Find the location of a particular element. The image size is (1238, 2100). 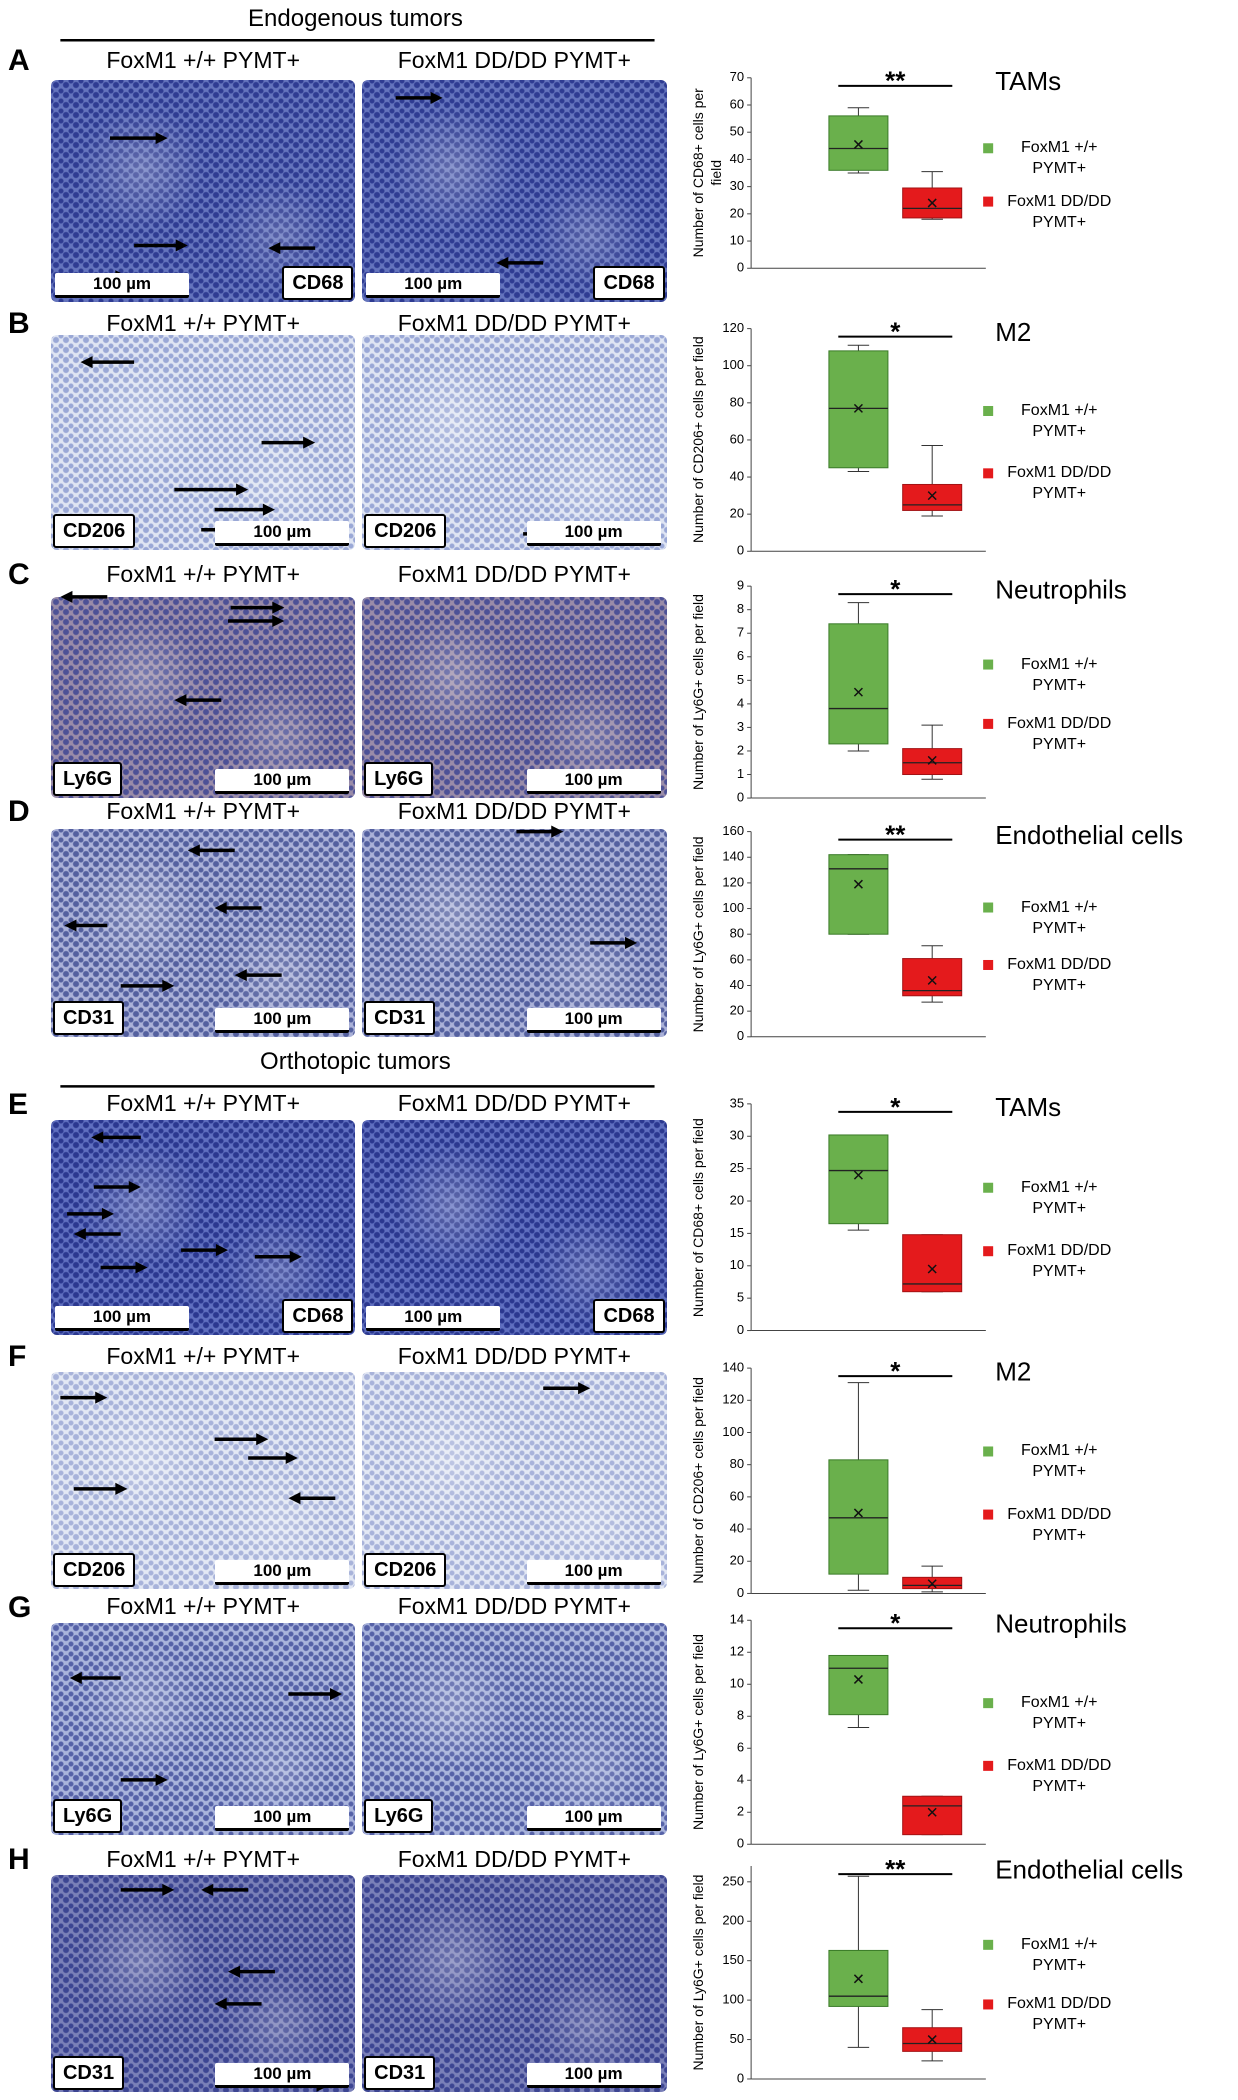

y-tick-label: 2 is located at coordinates (740, 1811).